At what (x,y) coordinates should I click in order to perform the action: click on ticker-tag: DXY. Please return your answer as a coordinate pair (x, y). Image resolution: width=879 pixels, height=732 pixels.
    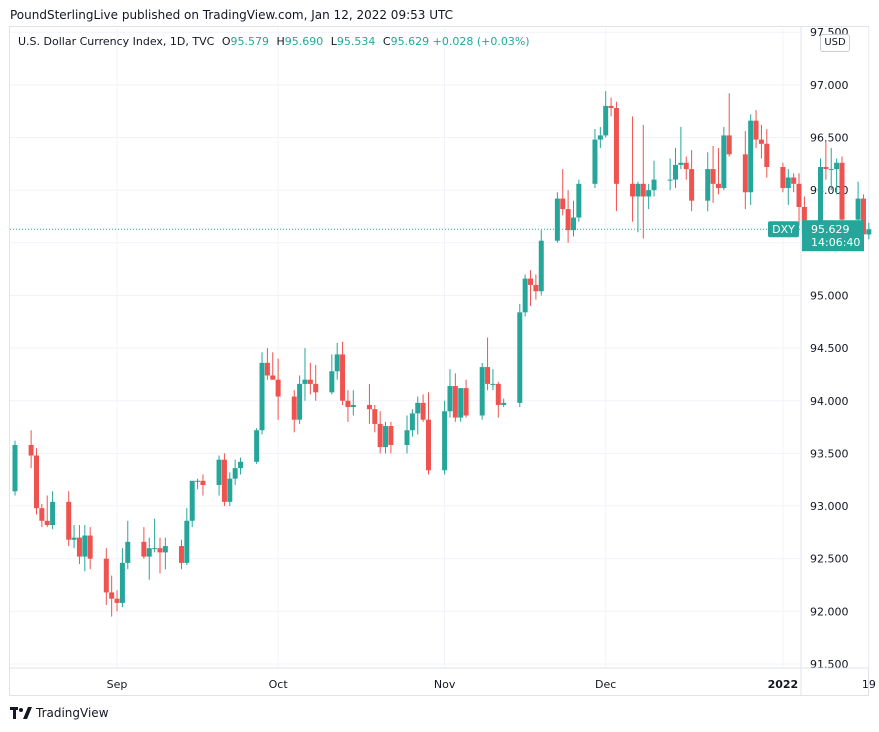
    Looking at the image, I should click on (783, 229).